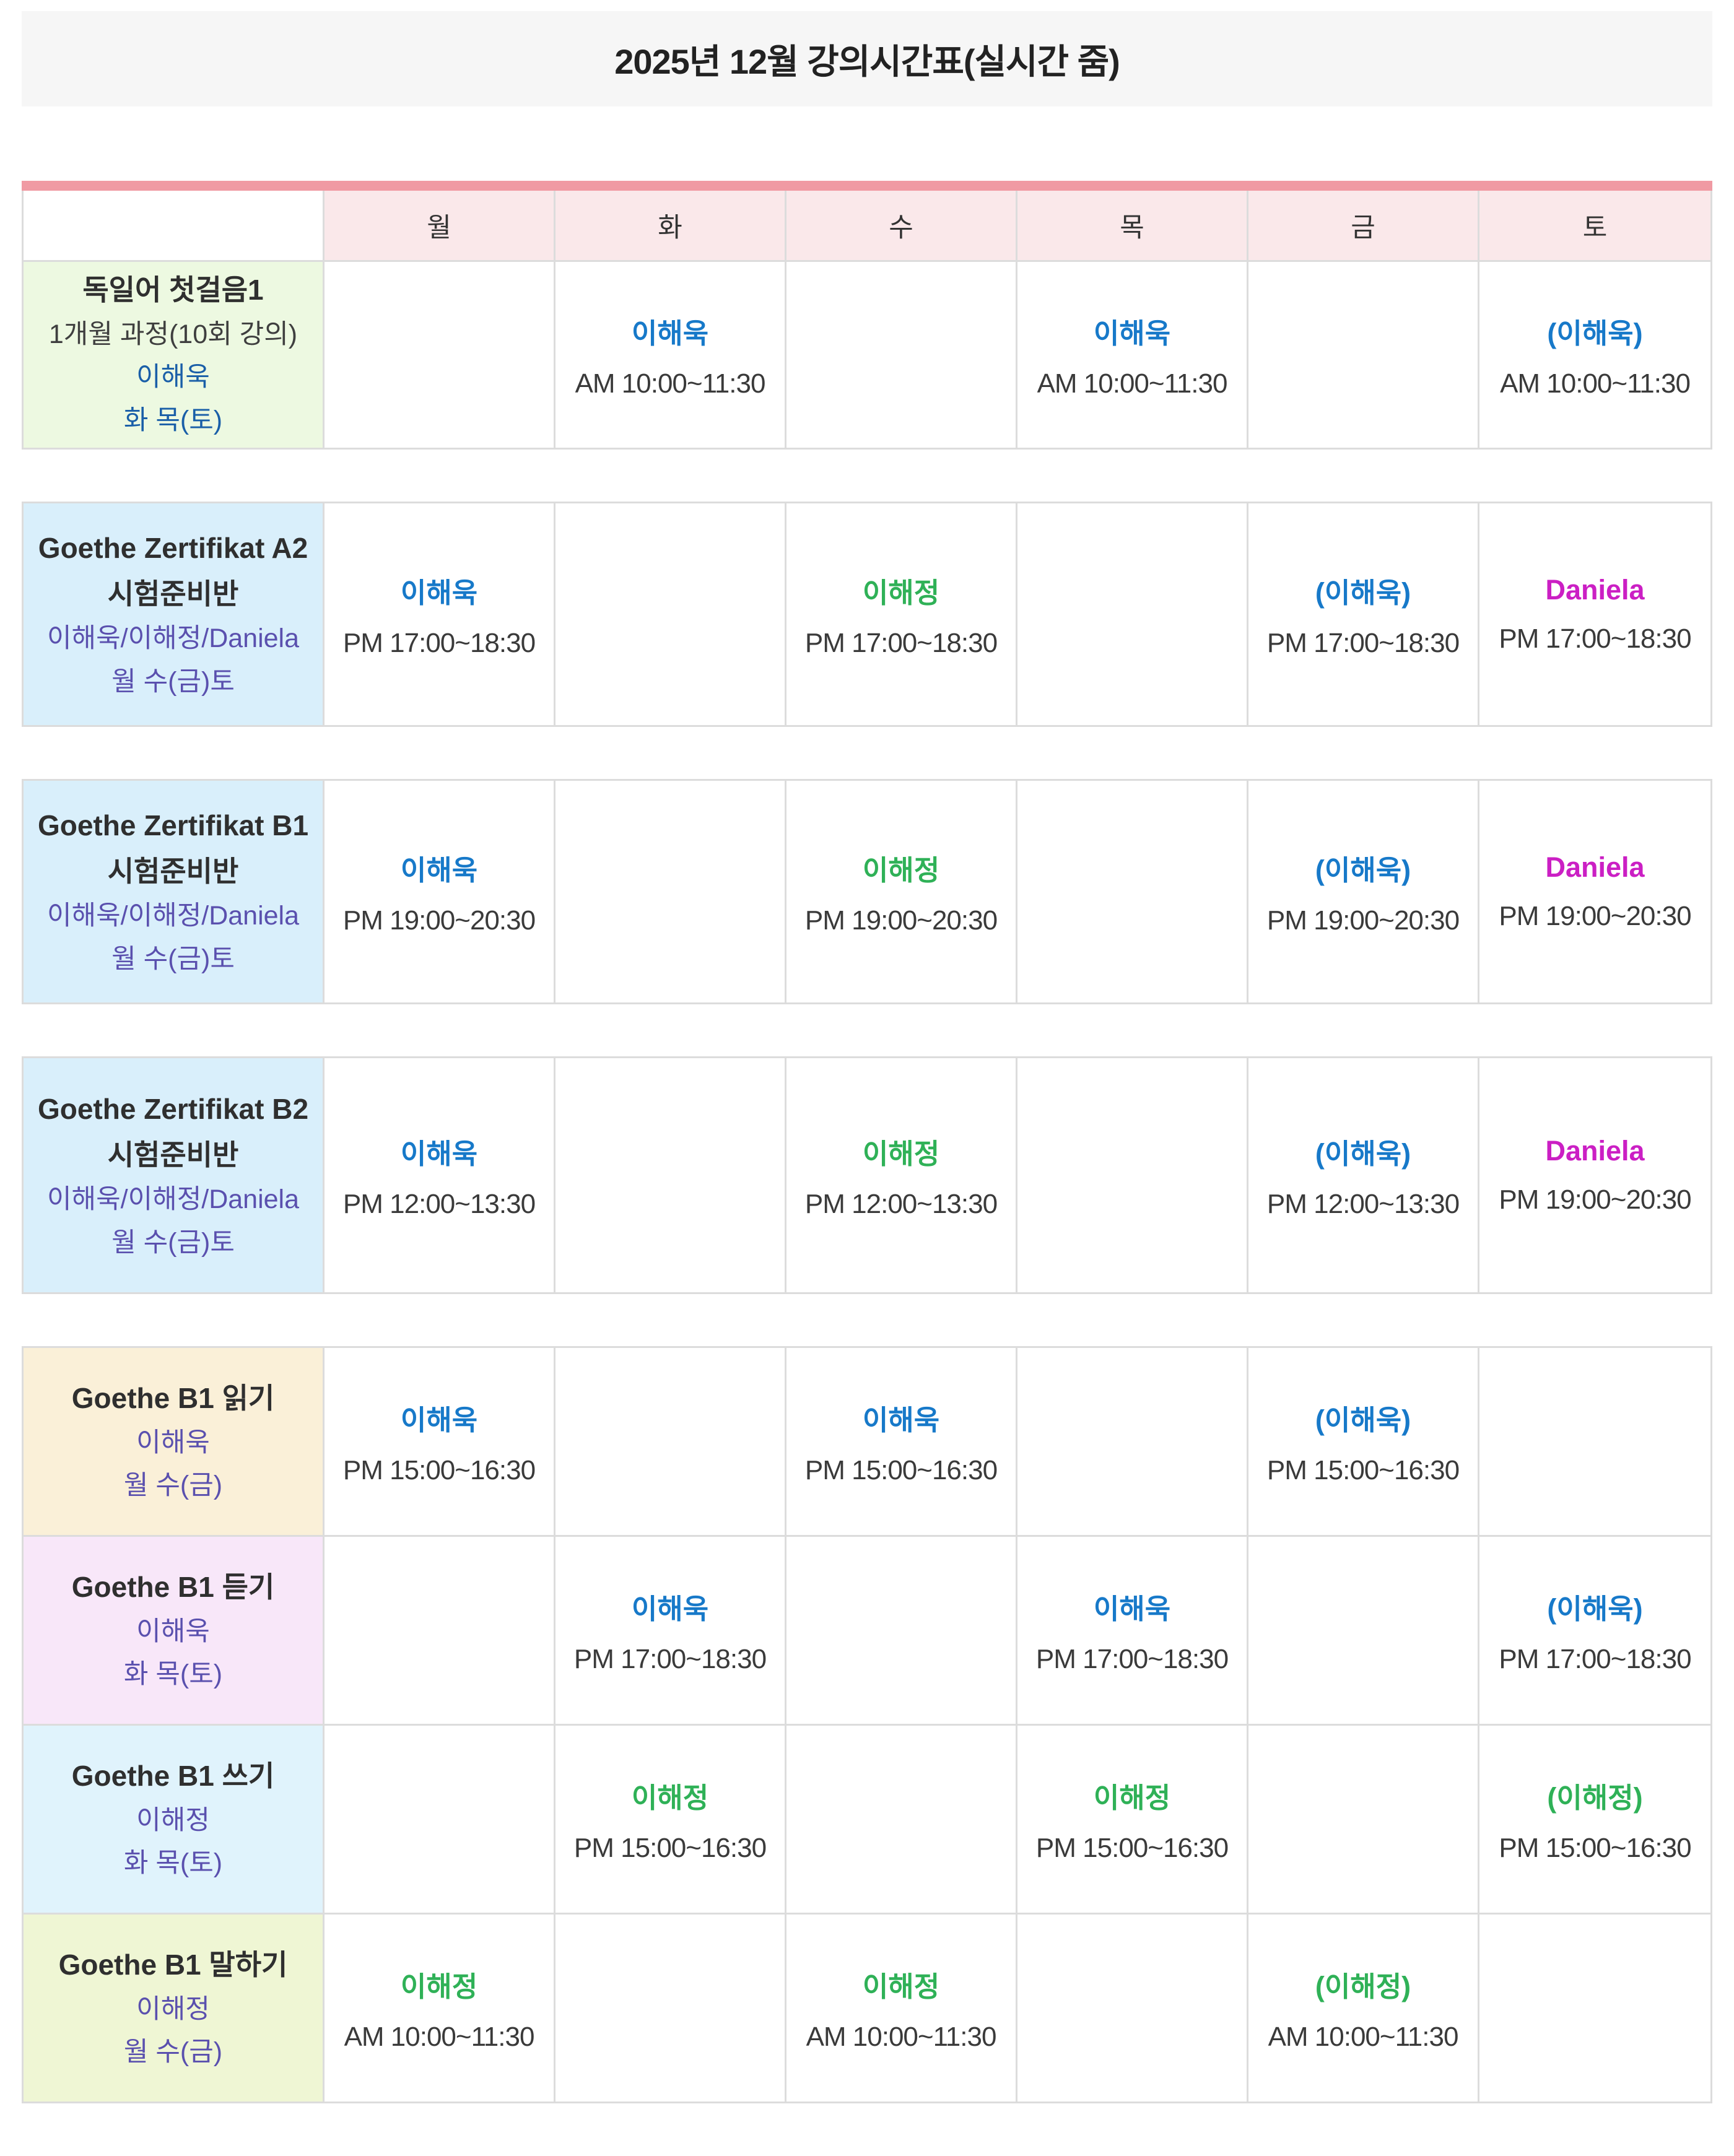  I want to click on schedule-cell: (이해정) PM 15:00~16:30, so click(1595, 1819).